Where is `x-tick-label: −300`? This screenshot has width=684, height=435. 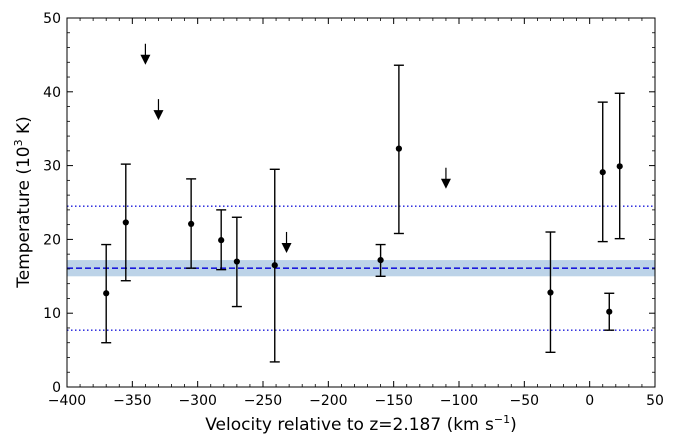 x-tick-label: −300 is located at coordinates (197, 401).